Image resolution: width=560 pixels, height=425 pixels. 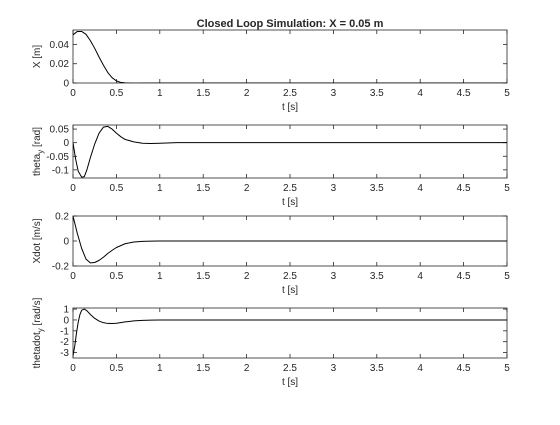 I want to click on y-axis-label-main: thetadot, so click(x=37, y=350).